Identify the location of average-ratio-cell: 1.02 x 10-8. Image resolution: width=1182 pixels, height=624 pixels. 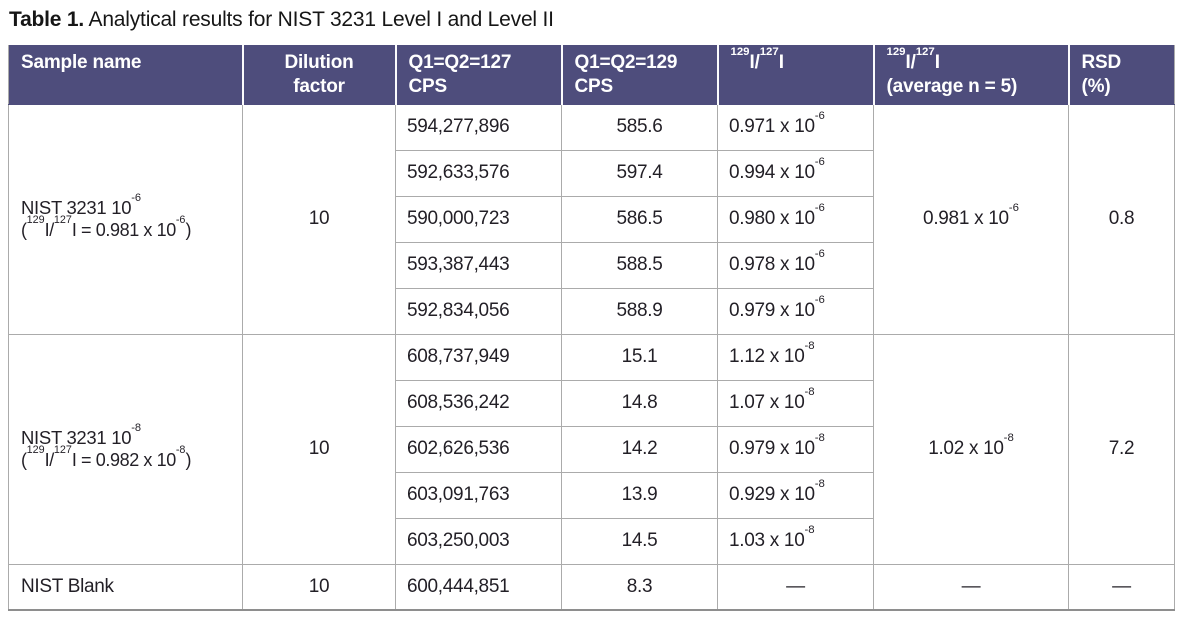
(971, 449).